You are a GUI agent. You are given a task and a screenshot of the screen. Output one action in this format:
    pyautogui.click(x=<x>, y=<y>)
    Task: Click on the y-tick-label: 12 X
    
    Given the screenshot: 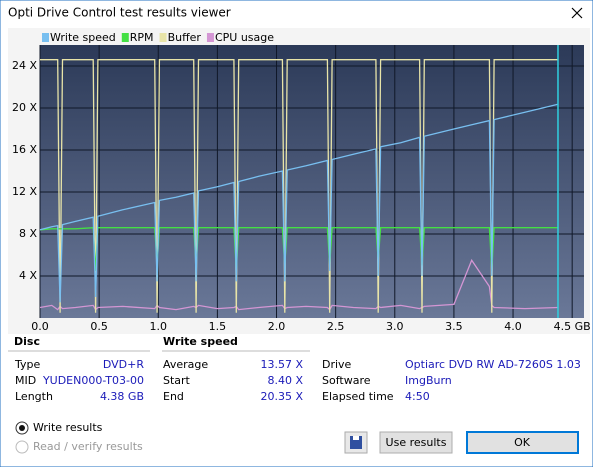 What is the action you would take?
    pyautogui.click(x=24, y=191)
    